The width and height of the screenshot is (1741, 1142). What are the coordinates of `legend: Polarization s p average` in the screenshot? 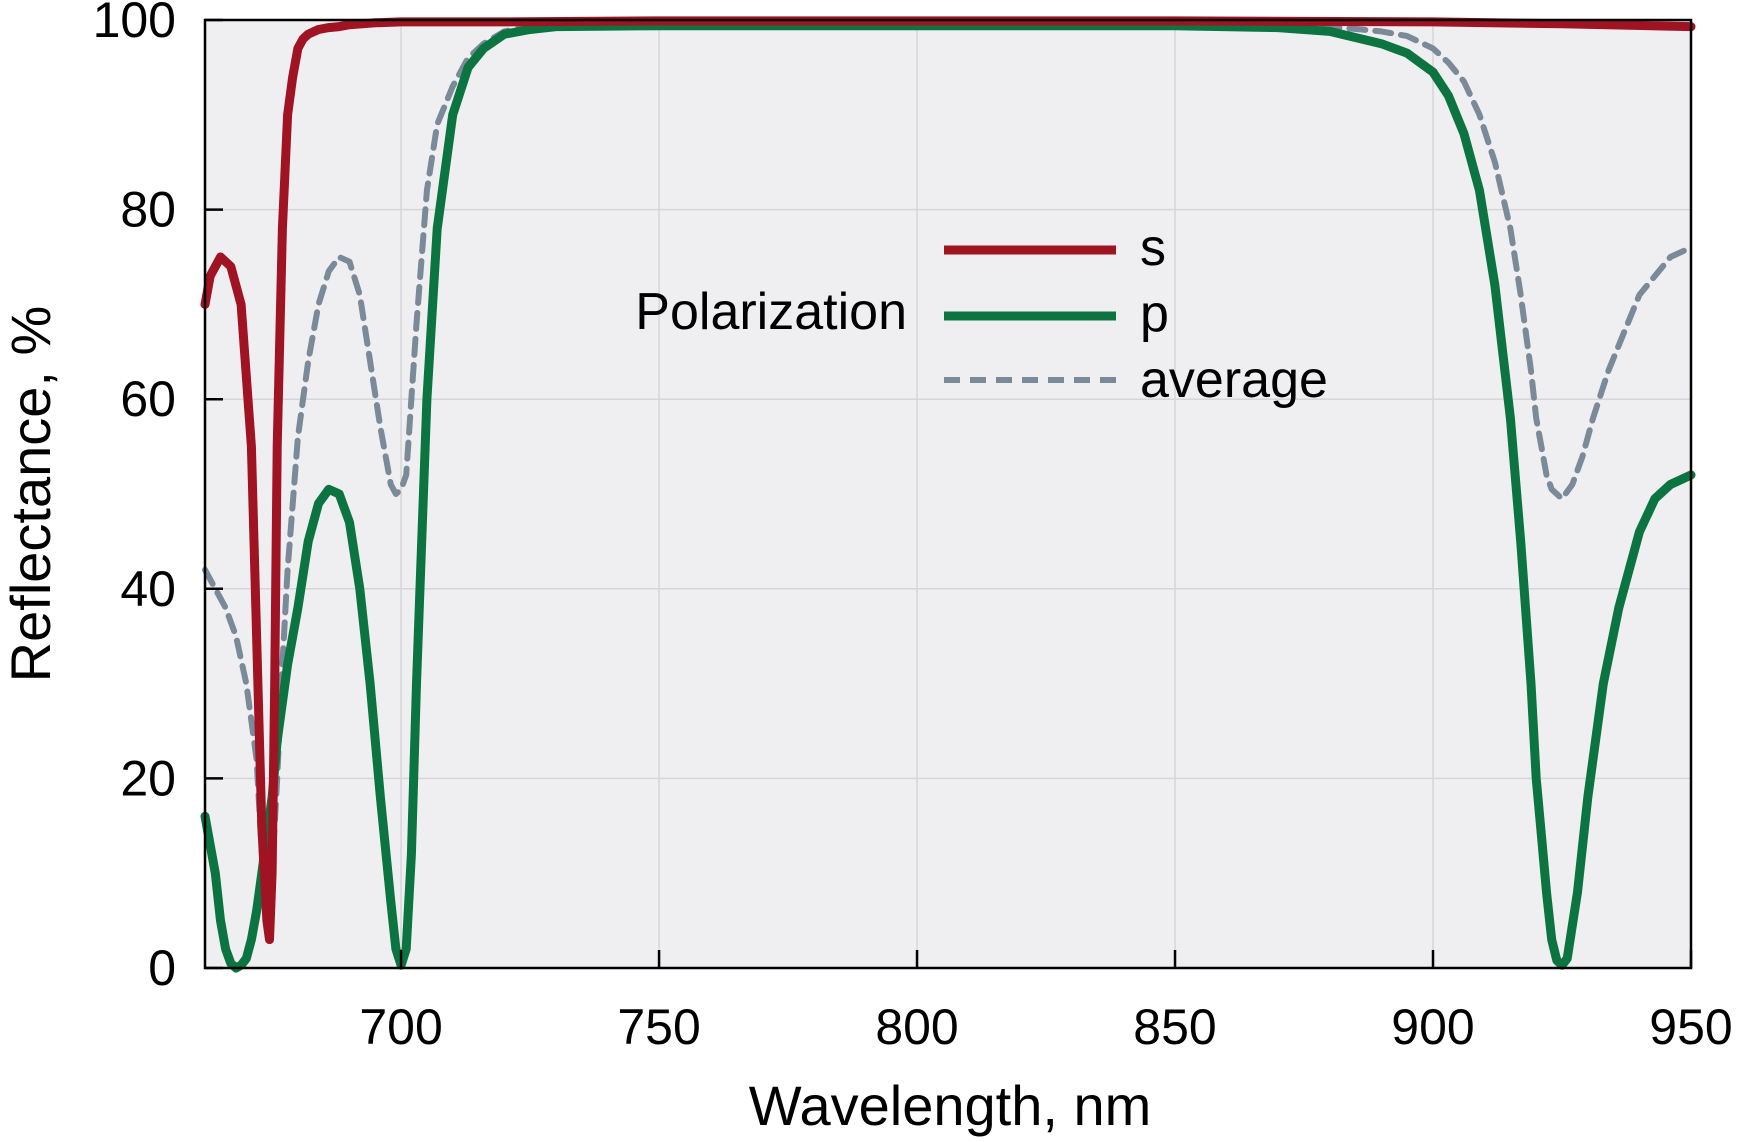 It's located at (981, 314).